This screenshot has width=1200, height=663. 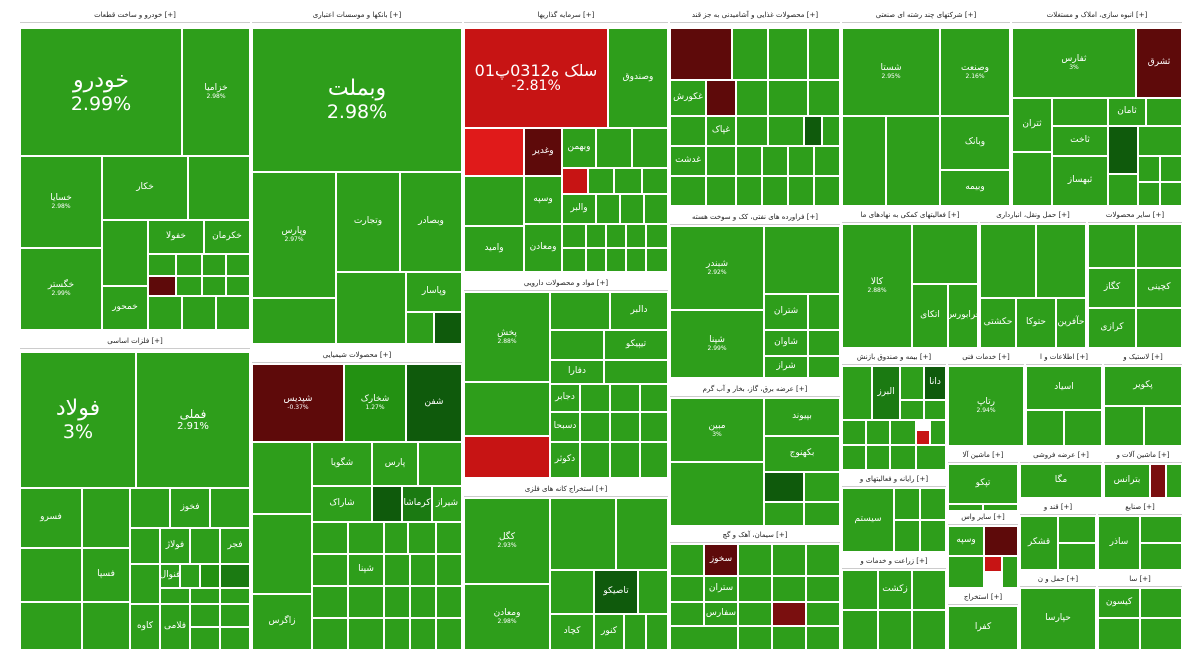 What do you see at coordinates (886, 393) in the screenshot?
I see `stock-tile: البرز` at bounding box center [886, 393].